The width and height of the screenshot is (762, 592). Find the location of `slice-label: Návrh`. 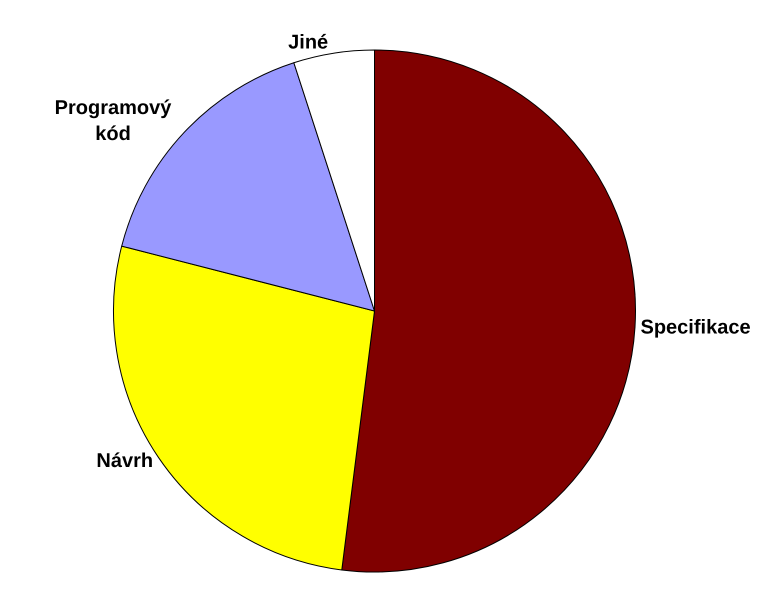

slice-label: Návrh is located at coordinates (125, 461).